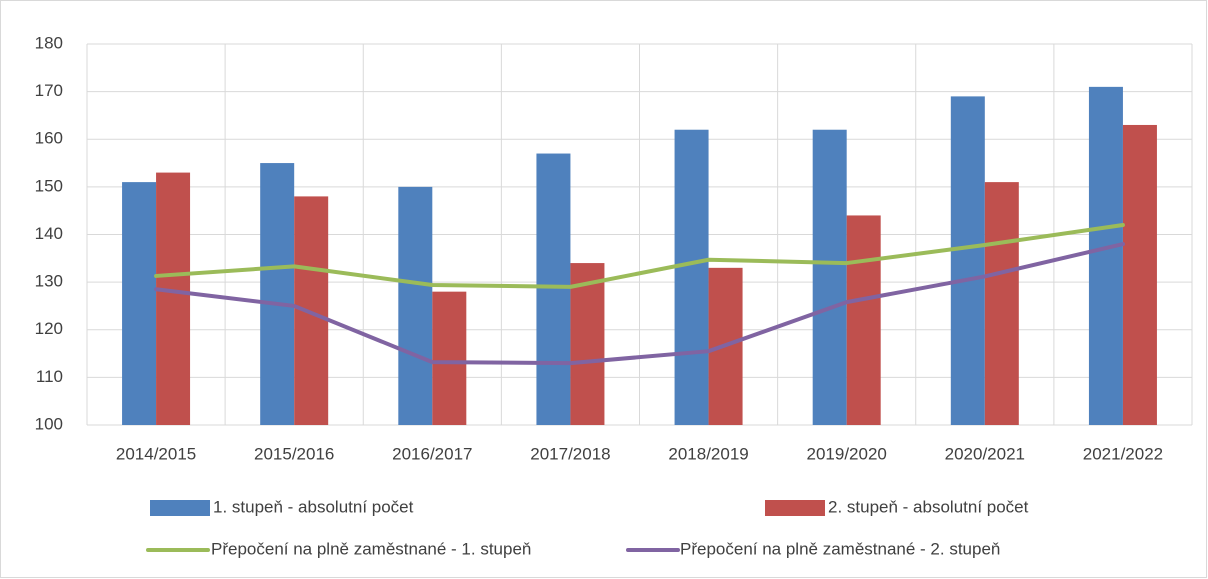  I want to click on x-tick-label: 2015/2016, so click(294, 453).